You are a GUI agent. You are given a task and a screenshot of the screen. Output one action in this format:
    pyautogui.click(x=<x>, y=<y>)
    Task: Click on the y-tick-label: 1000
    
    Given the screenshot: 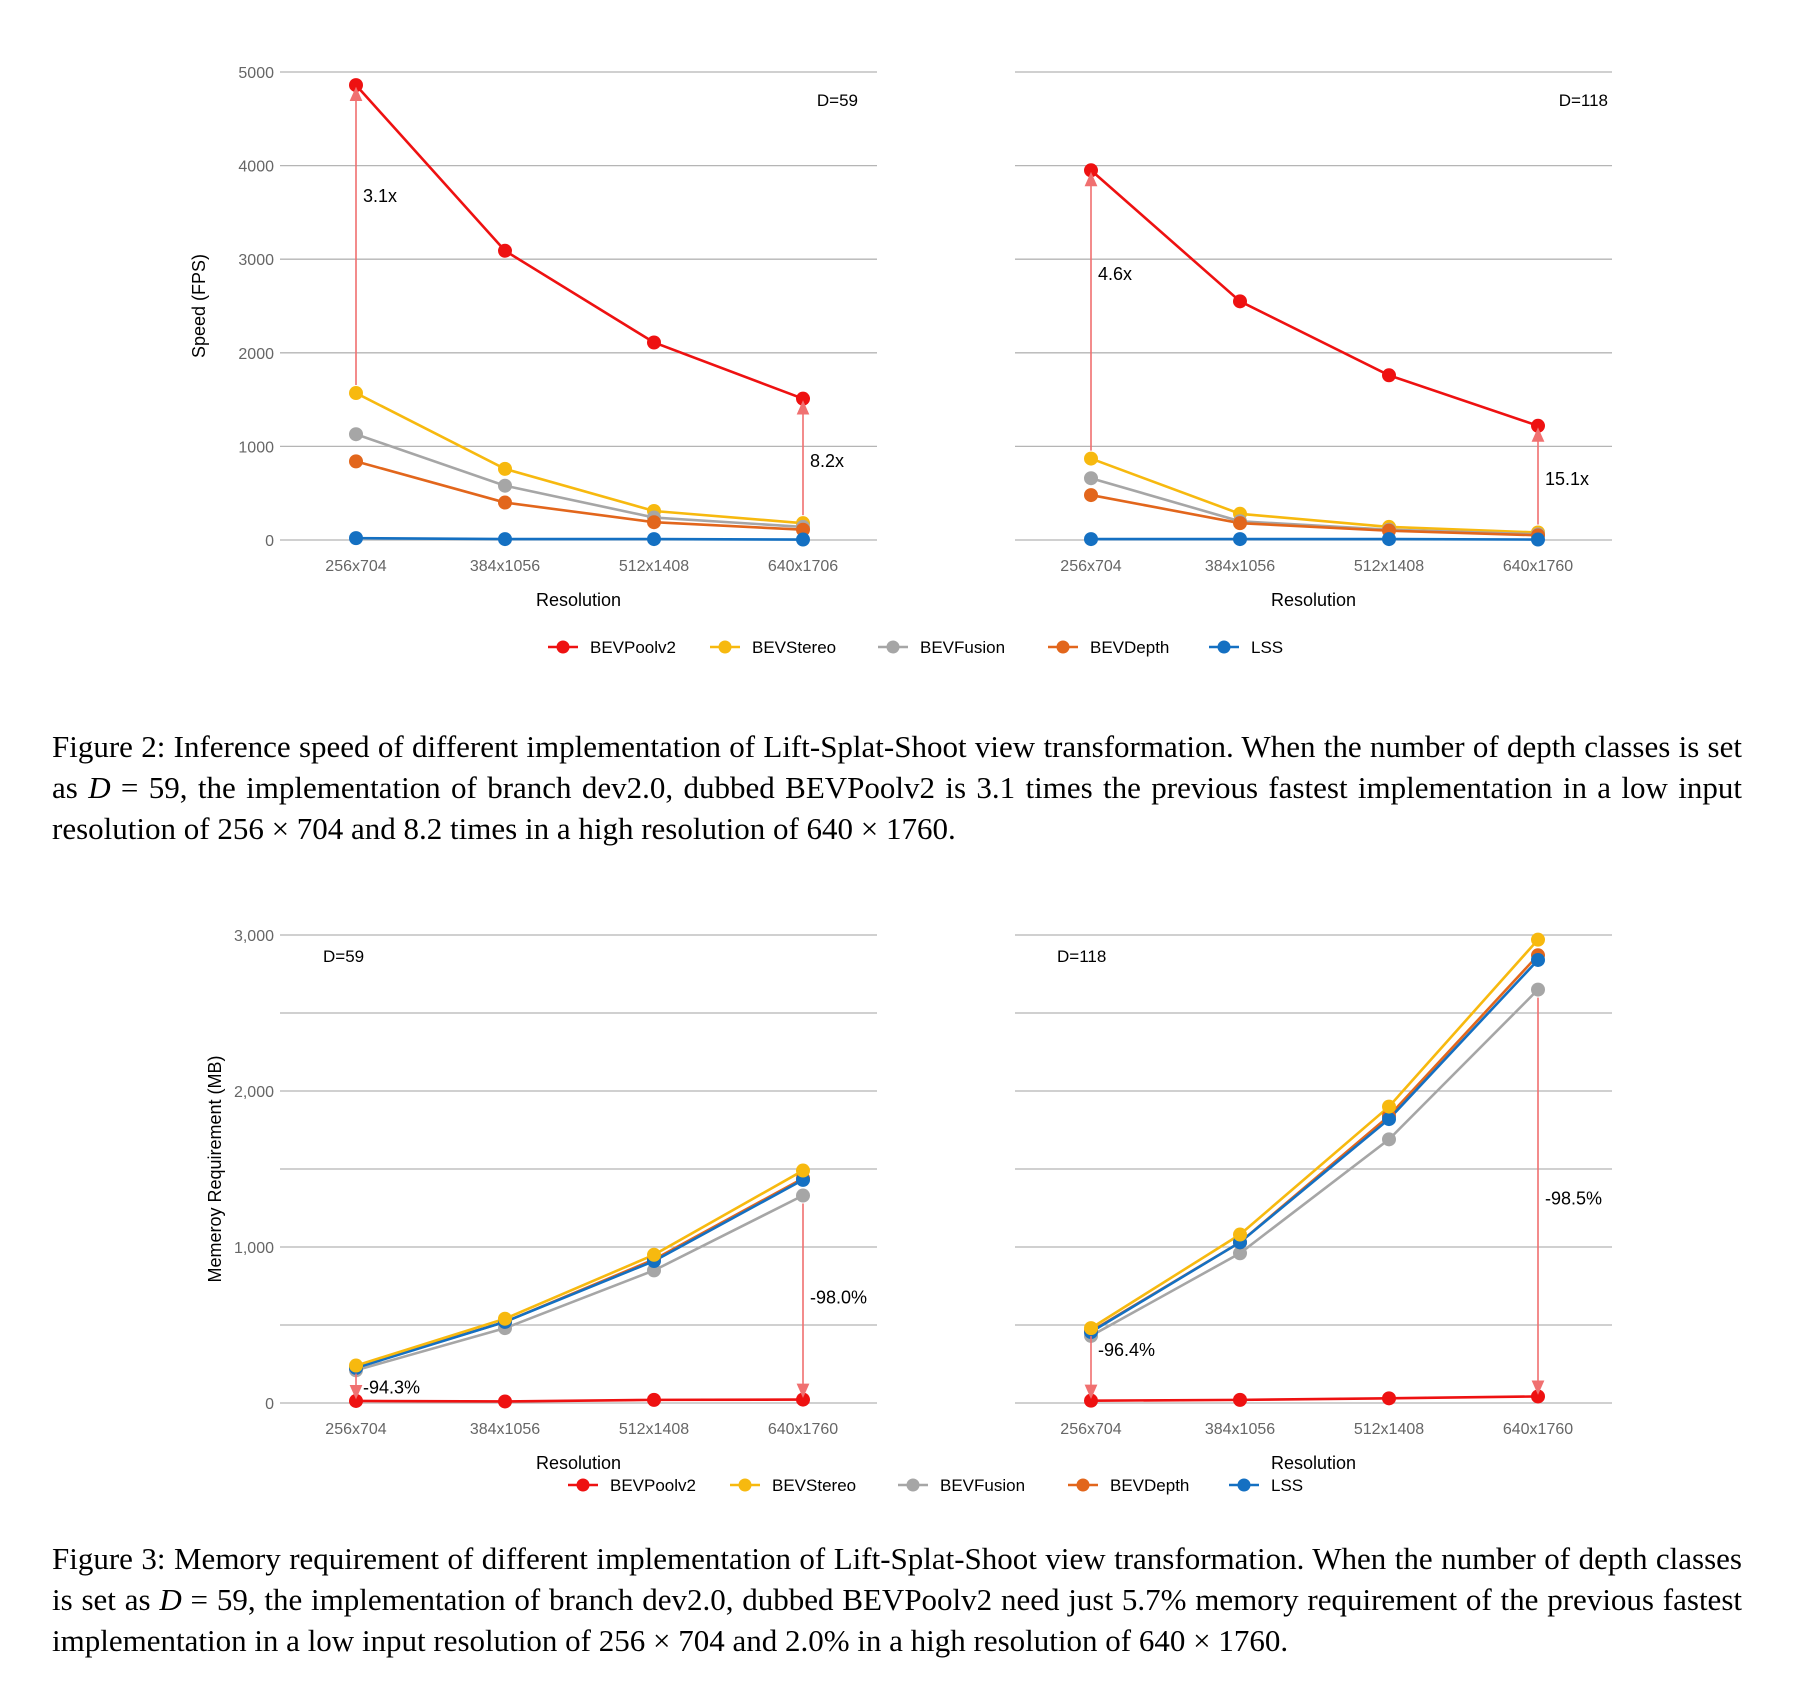 What is the action you would take?
    pyautogui.click(x=256, y=447)
    